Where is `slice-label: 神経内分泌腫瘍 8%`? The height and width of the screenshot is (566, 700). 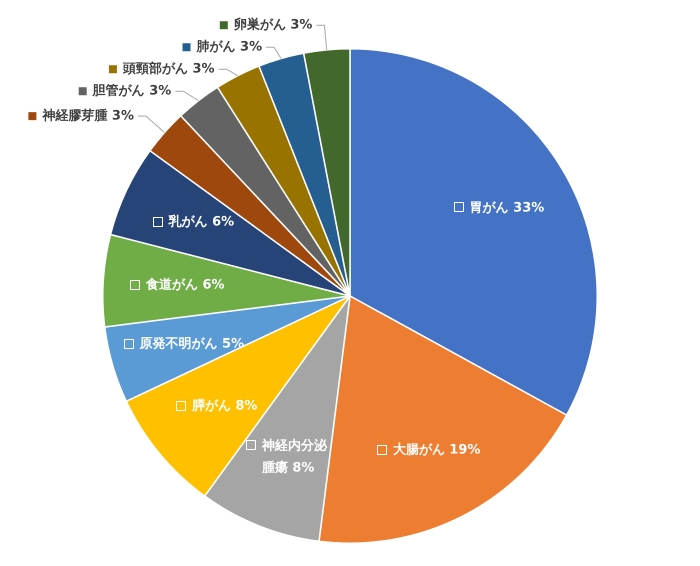
slice-label: 神経内分泌腫瘍 8% is located at coordinates (294, 456).